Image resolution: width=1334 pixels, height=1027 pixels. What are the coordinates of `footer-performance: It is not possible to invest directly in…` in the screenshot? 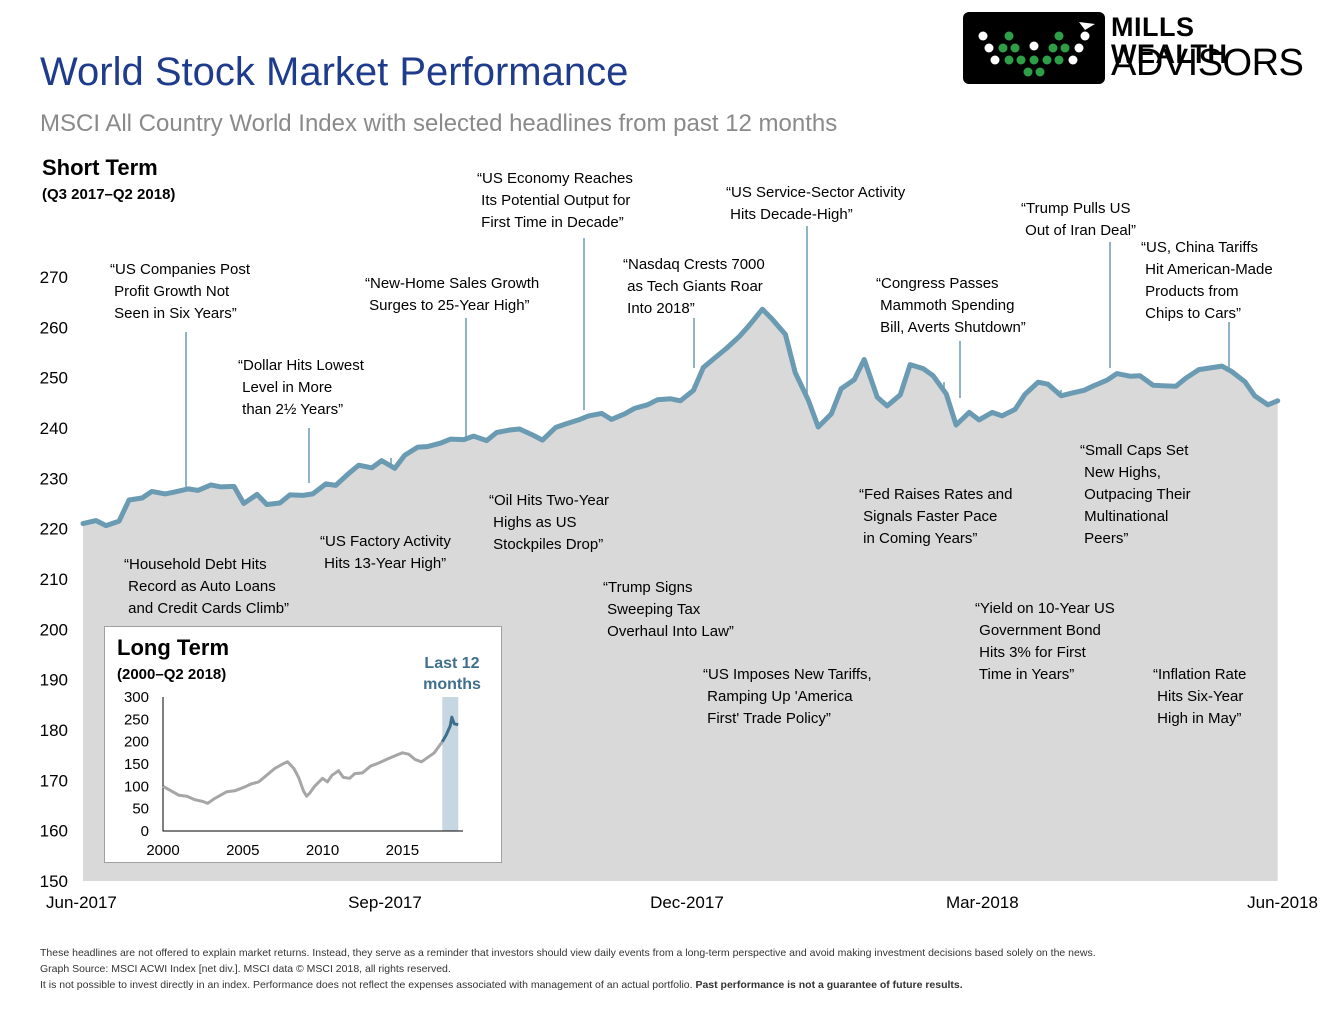 It's located at (501, 985).